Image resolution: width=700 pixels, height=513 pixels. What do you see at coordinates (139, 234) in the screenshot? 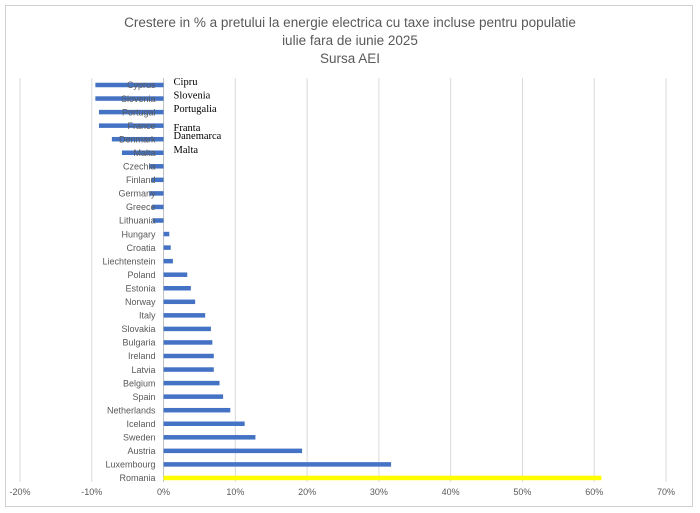
I see `category-label: Hungary` at bounding box center [139, 234].